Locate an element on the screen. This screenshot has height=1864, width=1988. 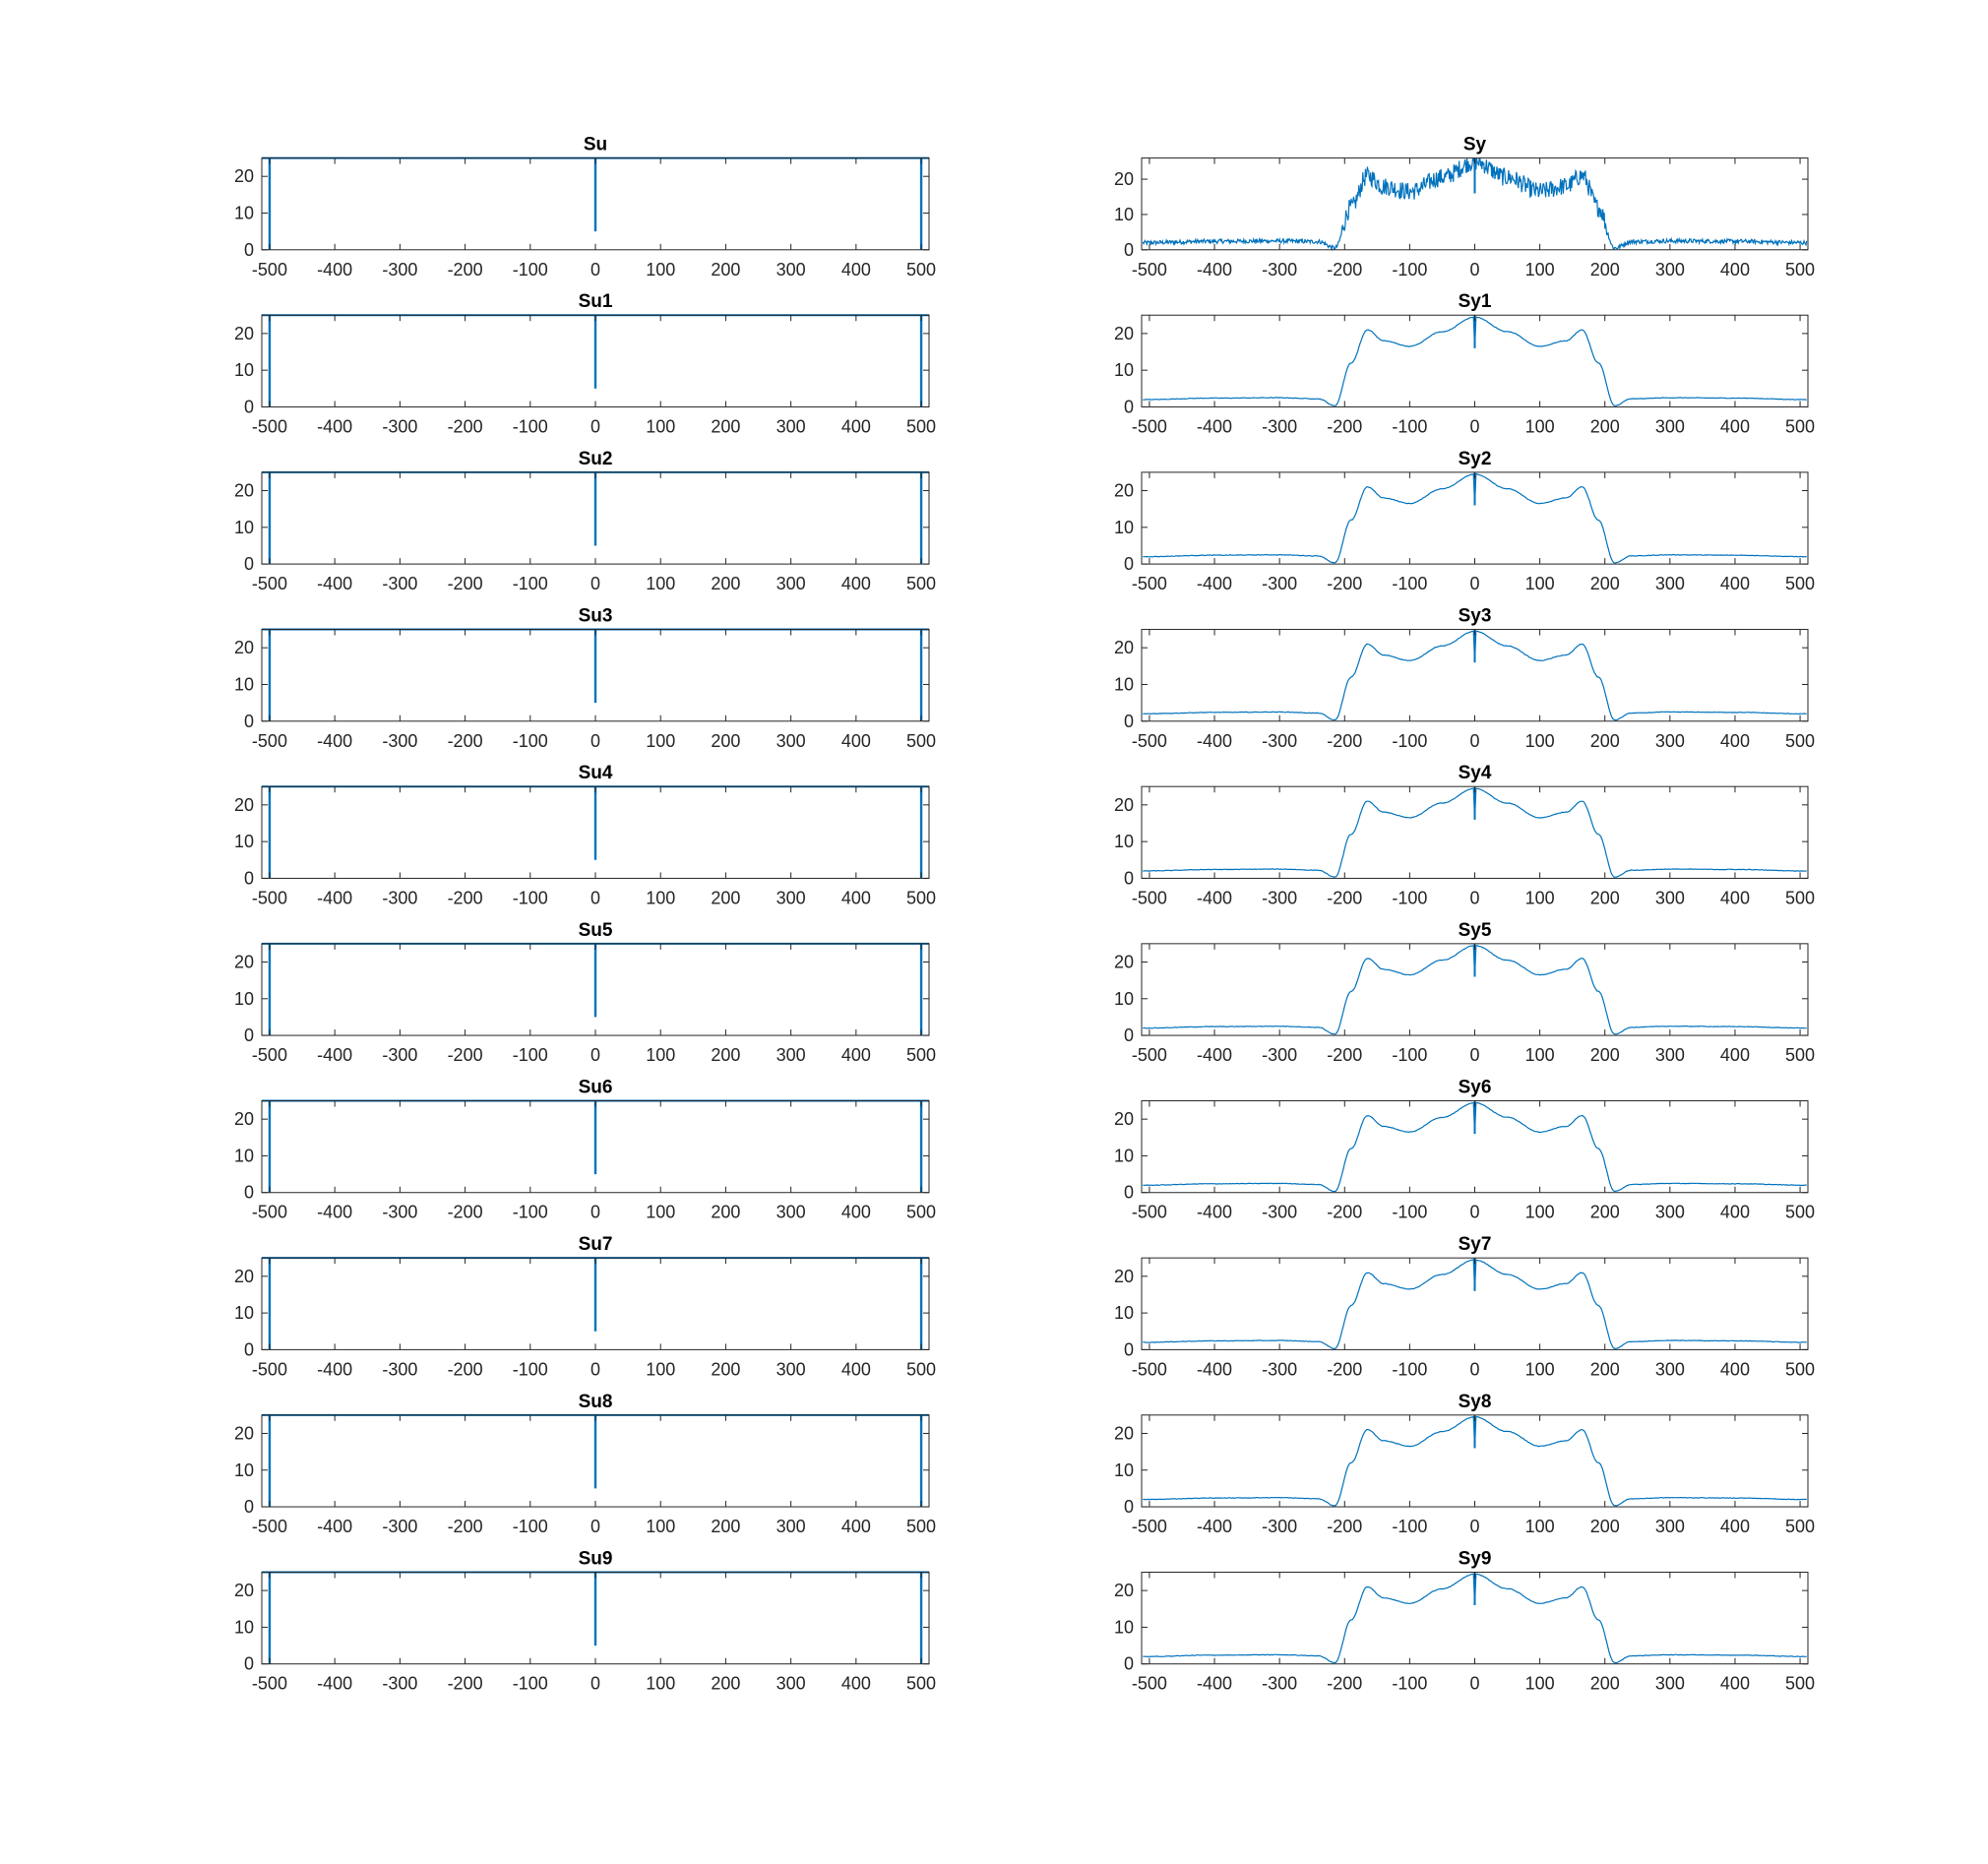
series-sy4 is located at coordinates (1475, 831).